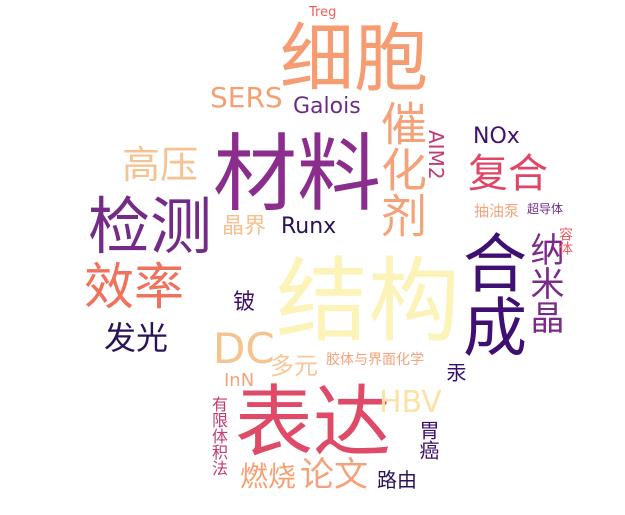 Image resolution: width=625 pixels, height=515 pixels. Describe the element at coordinates (160, 165) in the screenshot. I see `word-high-pressure: 高压` at that location.